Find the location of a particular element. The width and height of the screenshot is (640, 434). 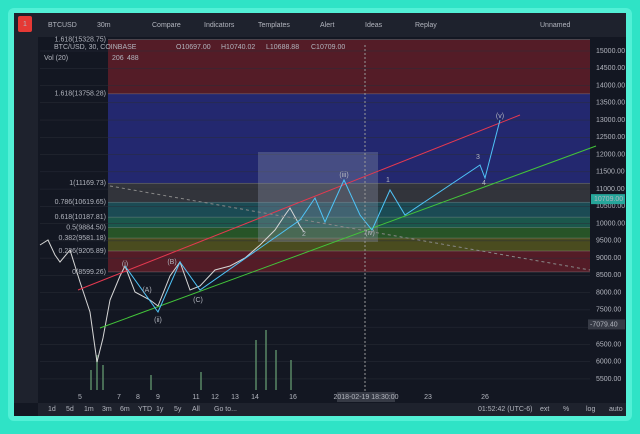

layout-name: Unnamed is located at coordinates (555, 25).